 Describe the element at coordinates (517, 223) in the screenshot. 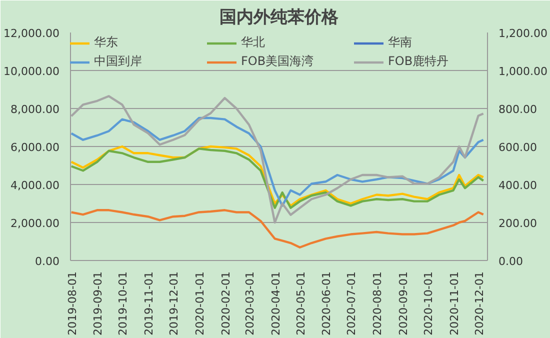

I see `y2-tick-label: 200.00` at that location.